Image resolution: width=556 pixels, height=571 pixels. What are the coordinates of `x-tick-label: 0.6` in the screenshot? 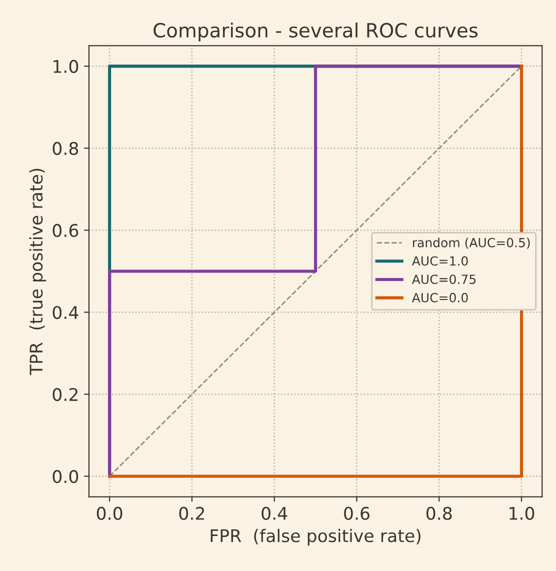 It's located at (357, 513).